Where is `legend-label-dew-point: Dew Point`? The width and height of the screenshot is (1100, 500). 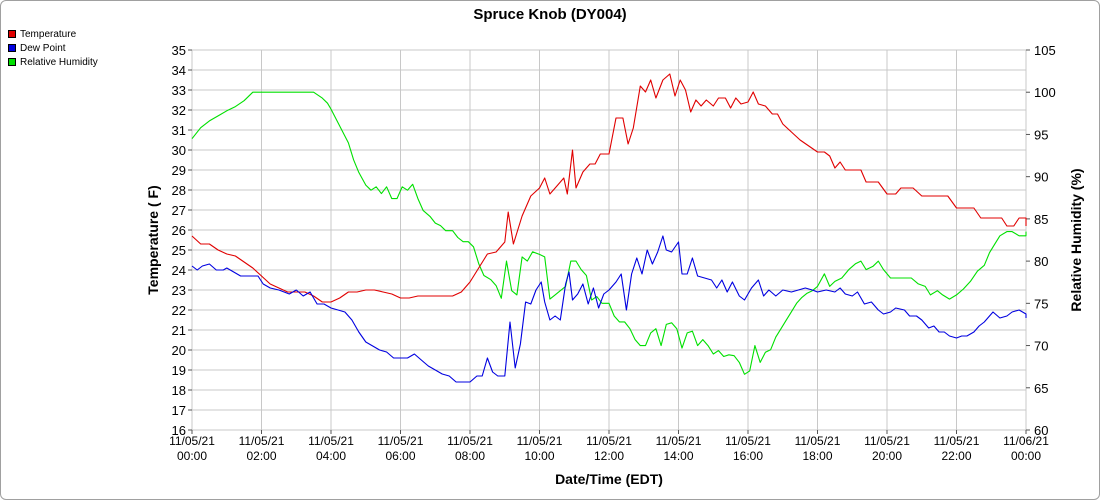 legend-label-dew-point: Dew Point is located at coordinates (43, 48).